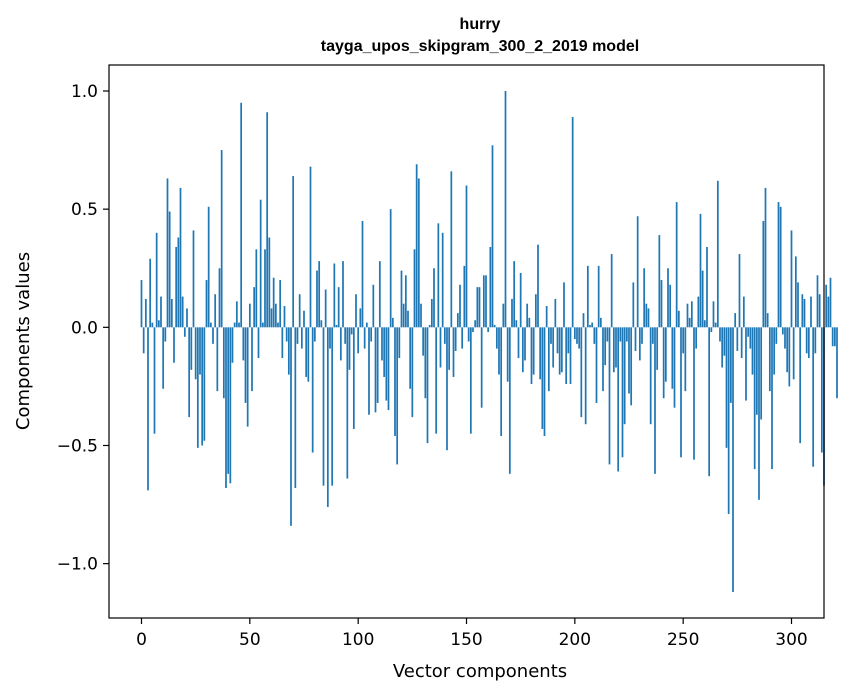 The height and width of the screenshot is (696, 867). What do you see at coordinates (472, 634) in the screenshot?
I see `x-axis: 0 50 100 150 200 250 300` at bounding box center [472, 634].